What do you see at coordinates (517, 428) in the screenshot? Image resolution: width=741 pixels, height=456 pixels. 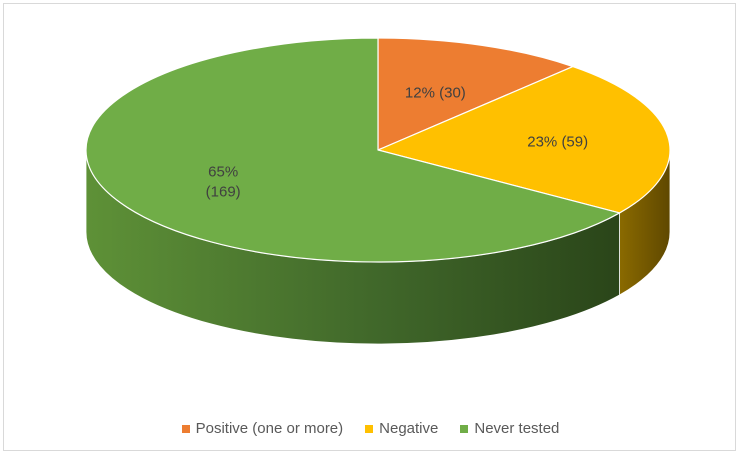 I see `legend-label-never-tested: Never tested` at bounding box center [517, 428].